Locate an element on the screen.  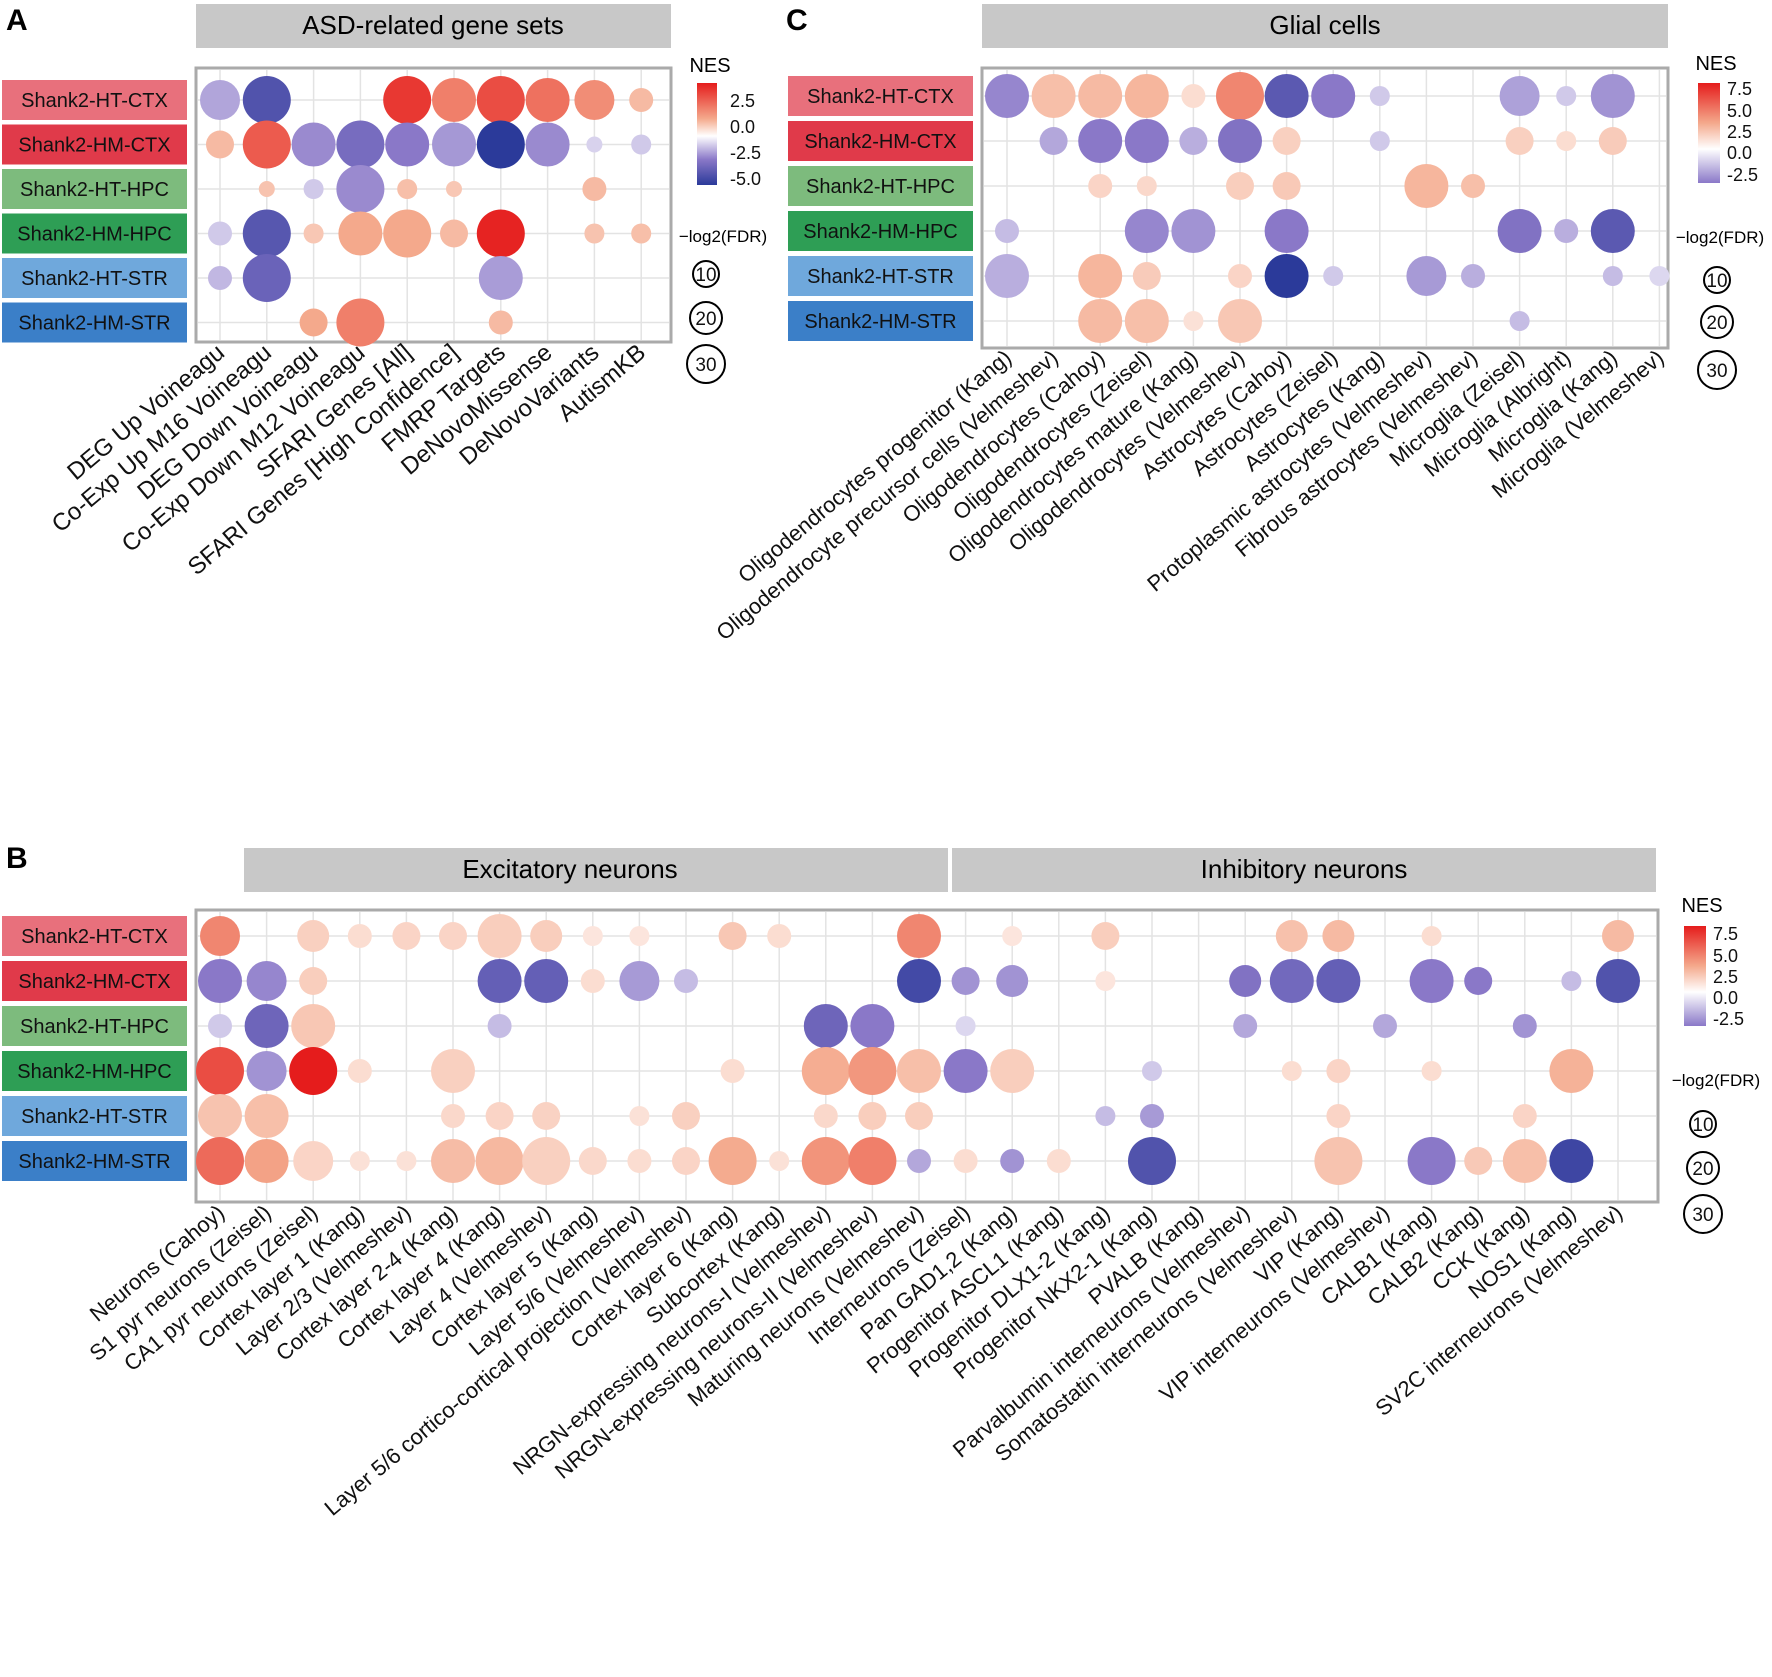
legend-tick-label: 2.5 is located at coordinates (1725, 977).